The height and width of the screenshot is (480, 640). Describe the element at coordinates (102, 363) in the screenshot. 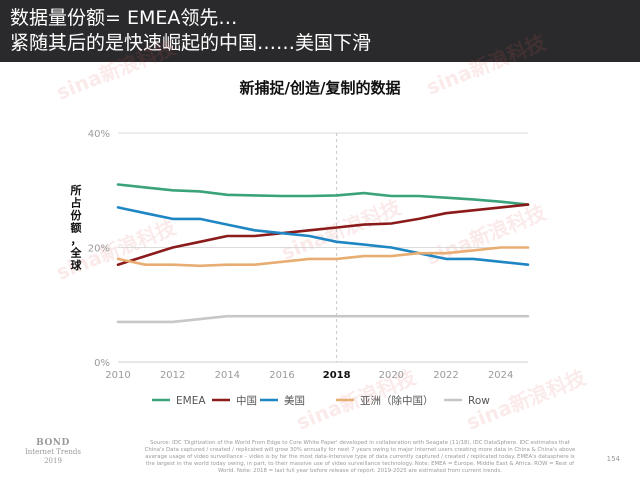

I see `y-tick-label: 0%` at that location.